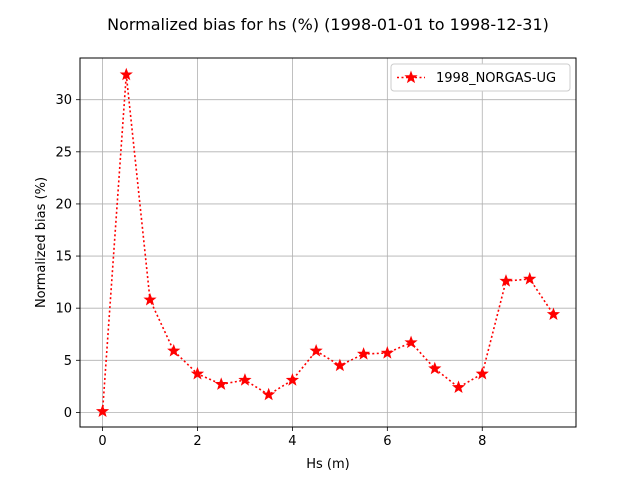 This screenshot has width=640, height=480. Describe the element at coordinates (63, 309) in the screenshot. I see `y-tick-label: 10` at that location.